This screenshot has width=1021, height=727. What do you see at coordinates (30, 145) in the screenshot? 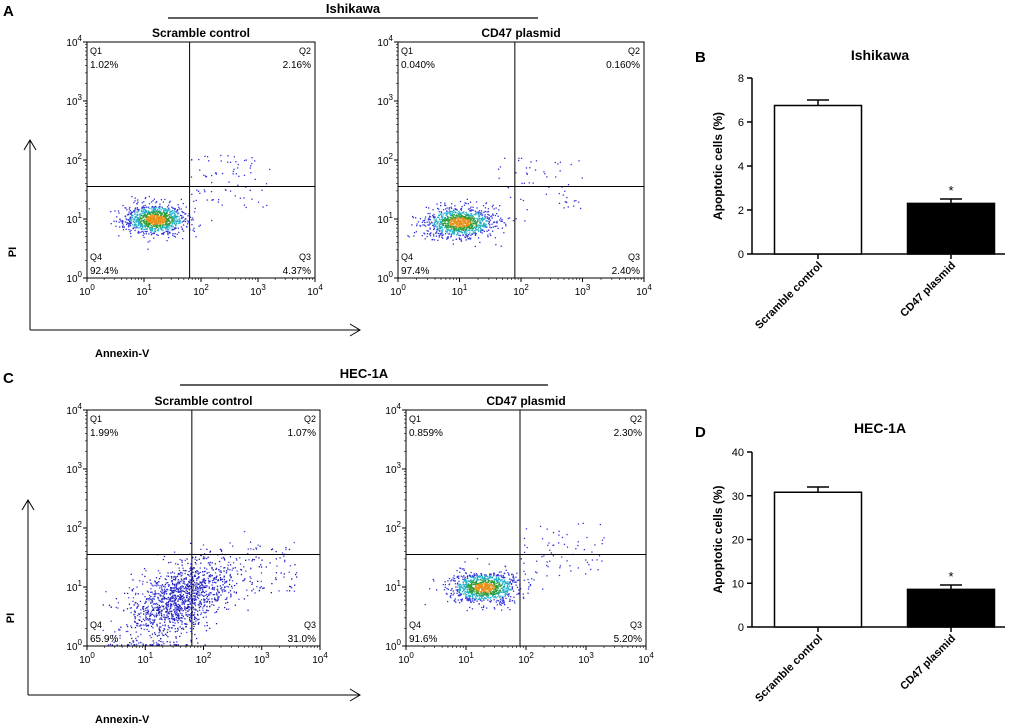
I see `y-arrow-head` at bounding box center [30, 145].